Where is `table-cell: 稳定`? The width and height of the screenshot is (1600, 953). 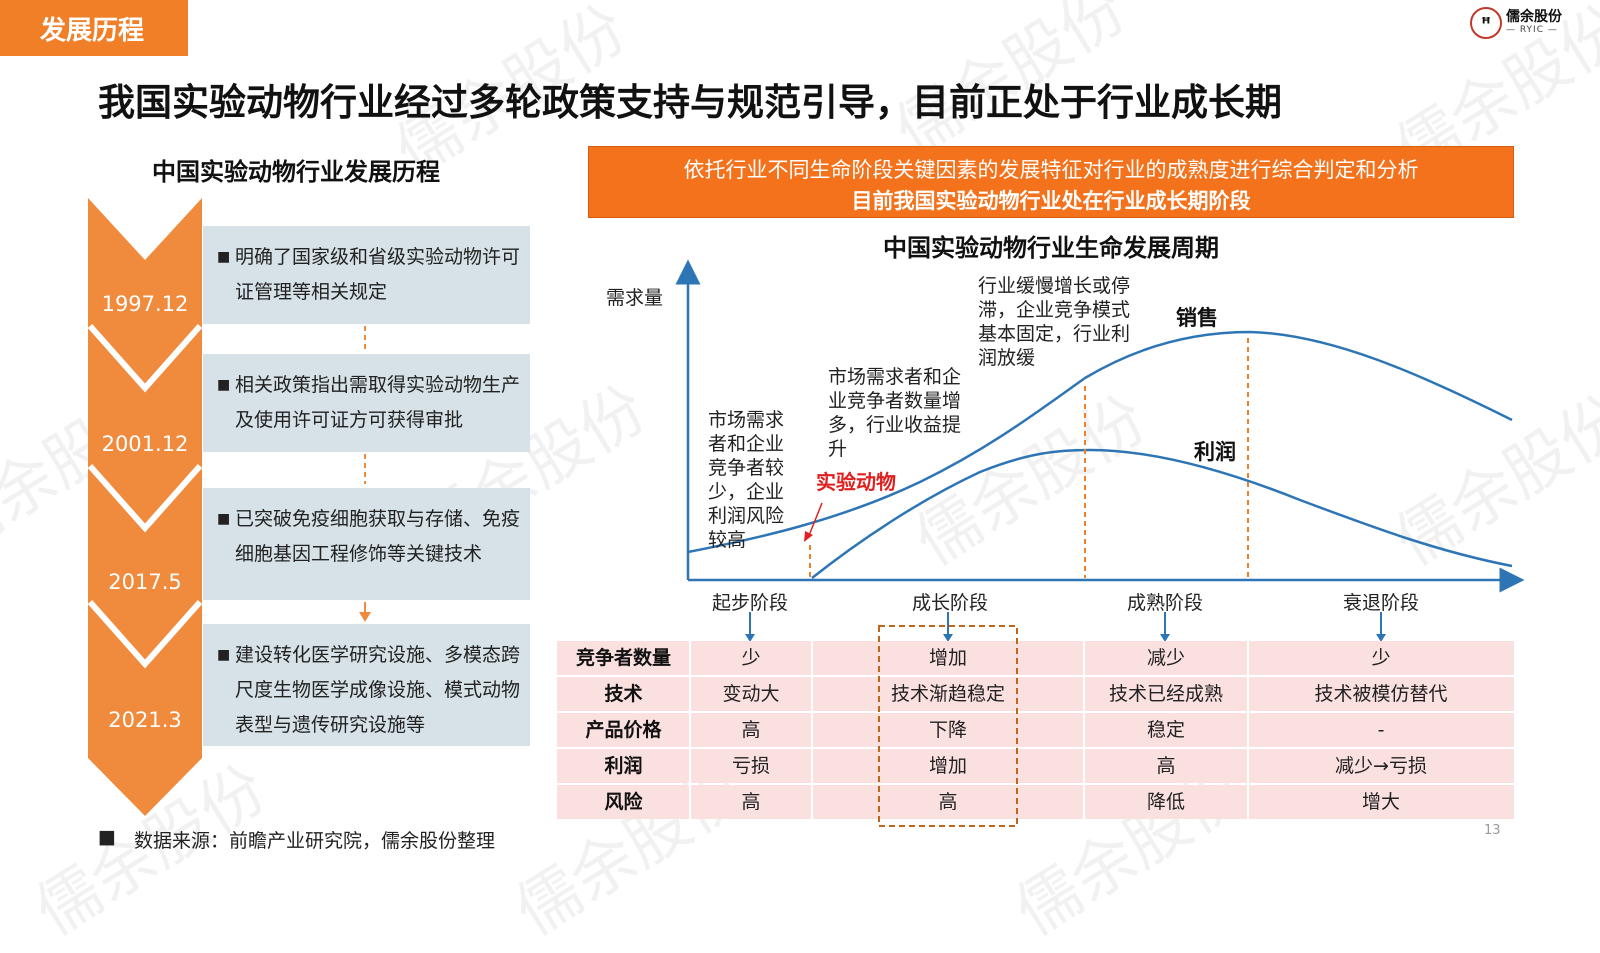 table-cell: 稳定 is located at coordinates (1165, 730).